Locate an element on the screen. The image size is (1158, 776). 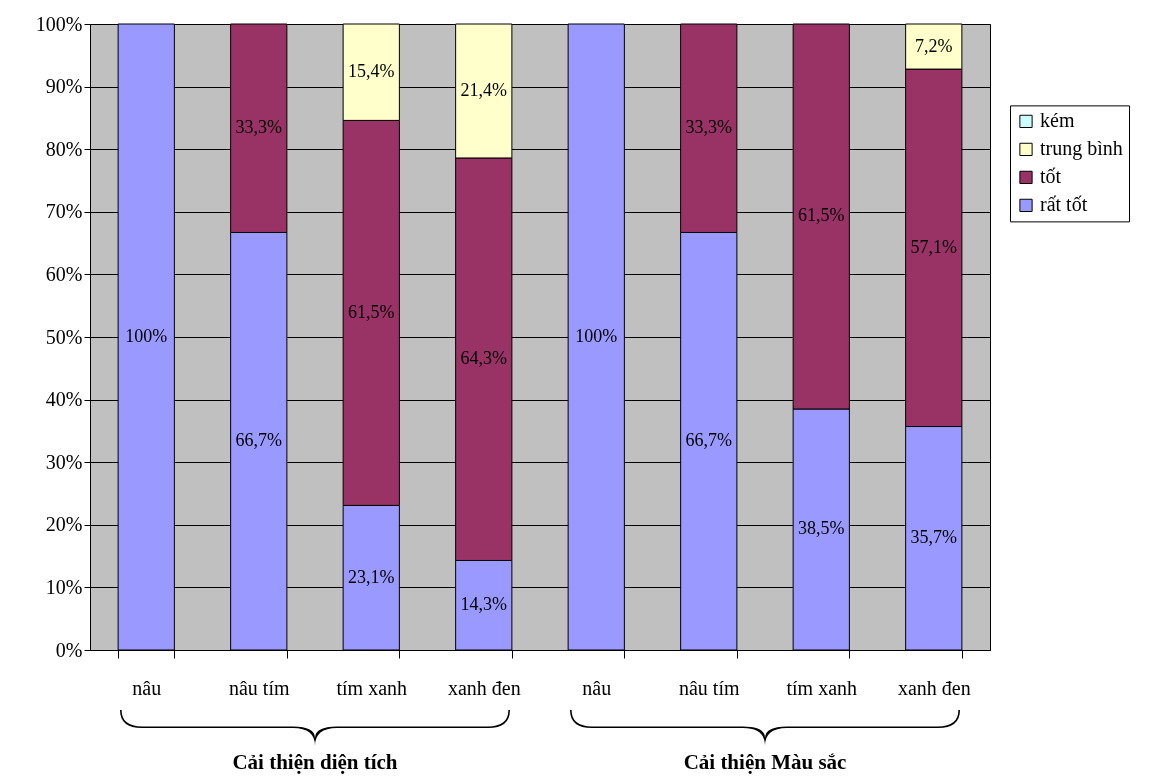
y-tick-label: 60% is located at coordinates (64, 273).